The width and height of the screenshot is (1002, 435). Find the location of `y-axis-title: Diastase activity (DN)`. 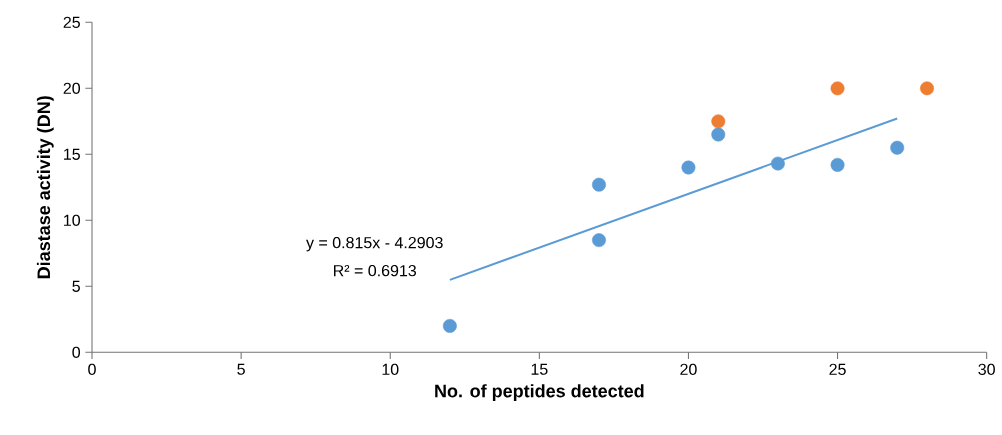

y-axis-title: Diastase activity (DN) is located at coordinates (45, 187).